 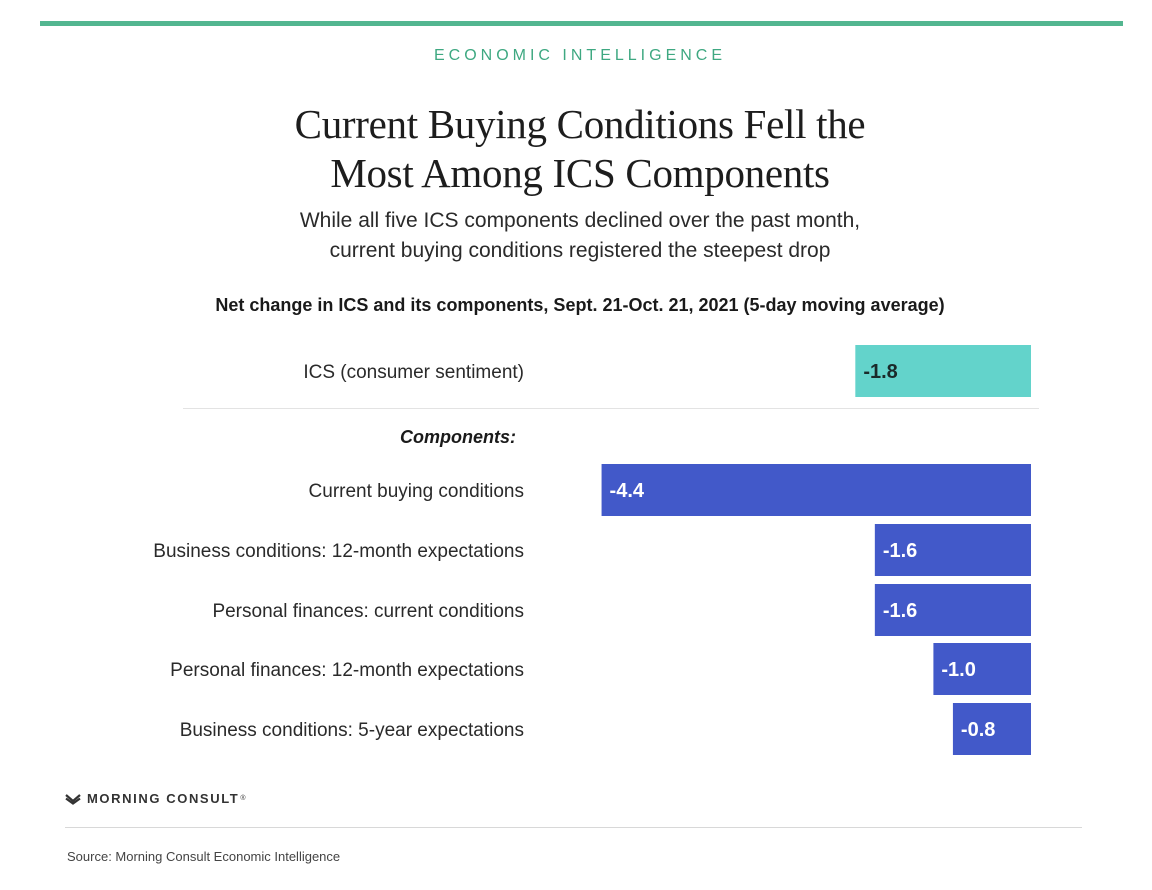 What do you see at coordinates (580, 55) in the screenshot?
I see `section-kicker: ECONOMIC INTELLIGENCE` at bounding box center [580, 55].